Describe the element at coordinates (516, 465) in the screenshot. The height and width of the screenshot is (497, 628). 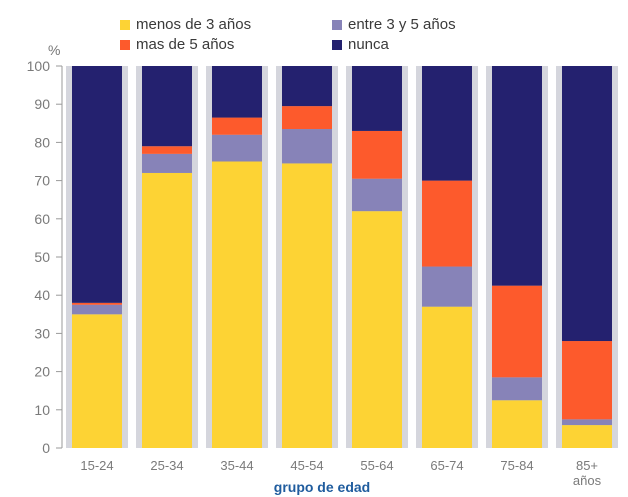
I see `x-tick-label: 75-84` at that location.